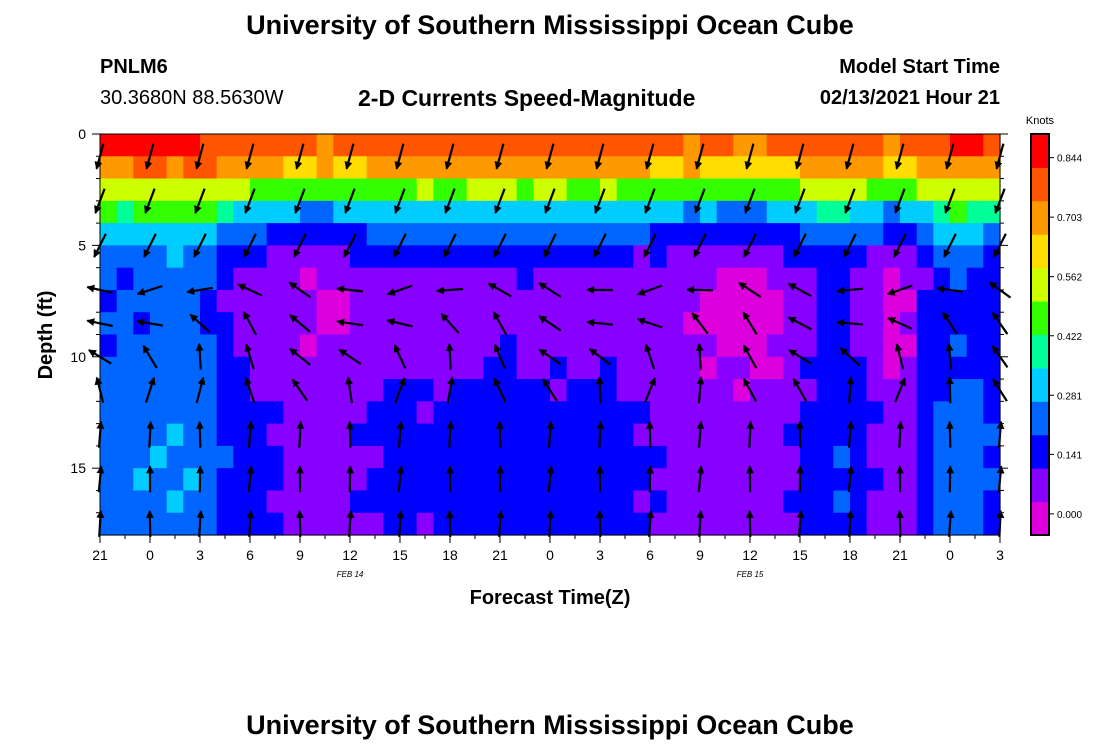  I want to click on colorbar-tick-label: 0.844, so click(1069, 159).